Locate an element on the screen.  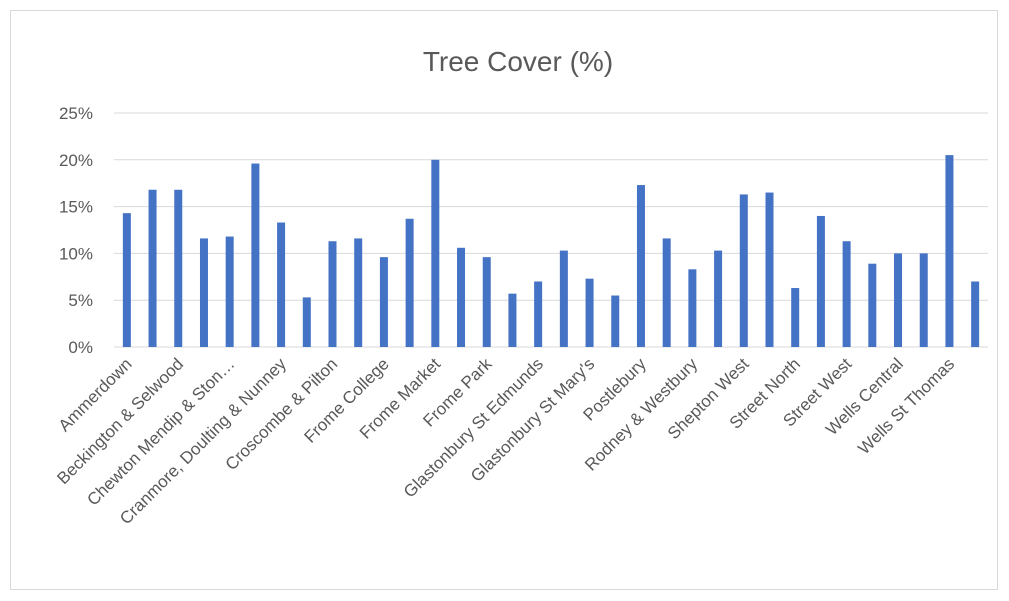
y-tick-label: 10% is located at coordinates (76, 253).